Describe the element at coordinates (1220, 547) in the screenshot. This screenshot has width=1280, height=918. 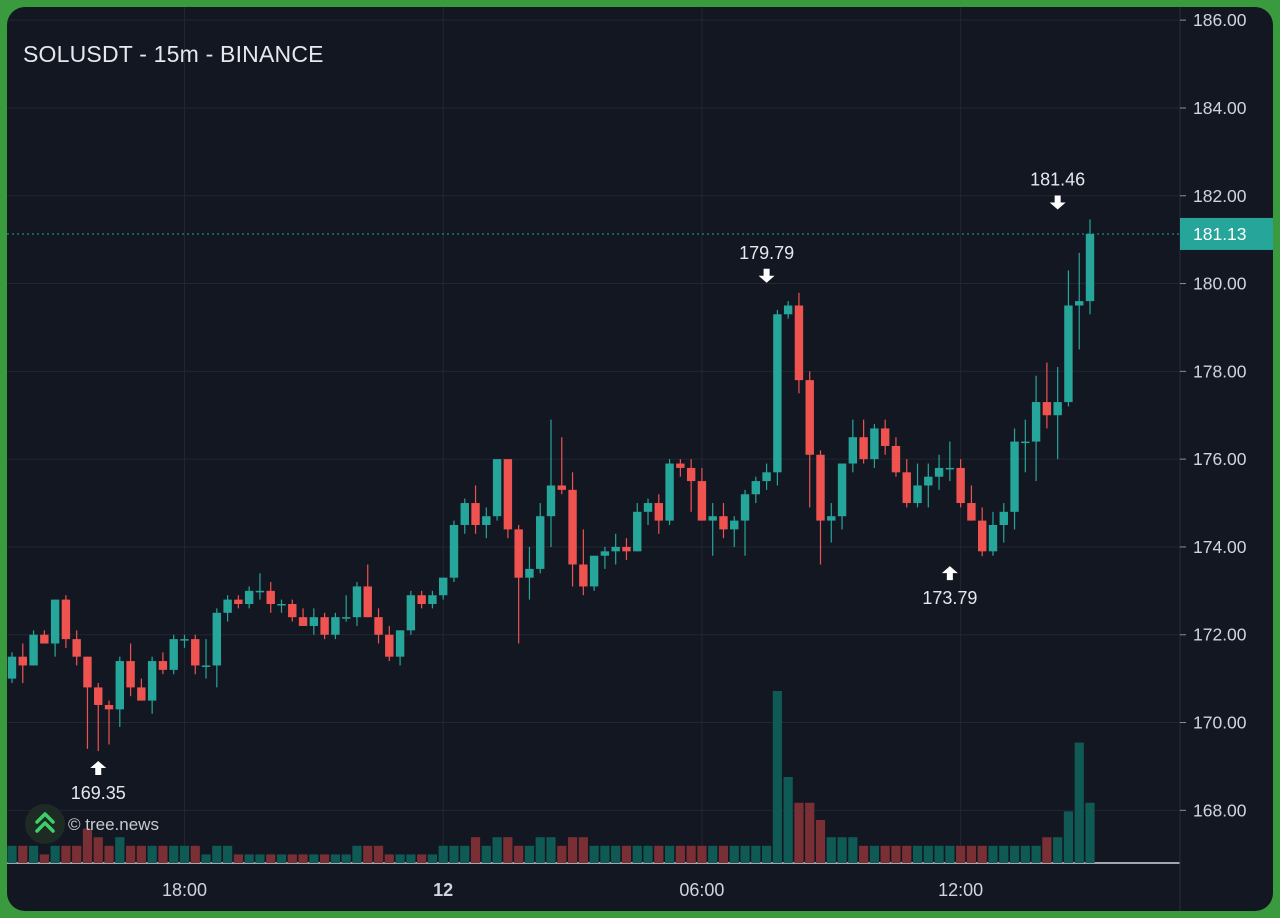
I see `y-tick-label: 174.00` at that location.